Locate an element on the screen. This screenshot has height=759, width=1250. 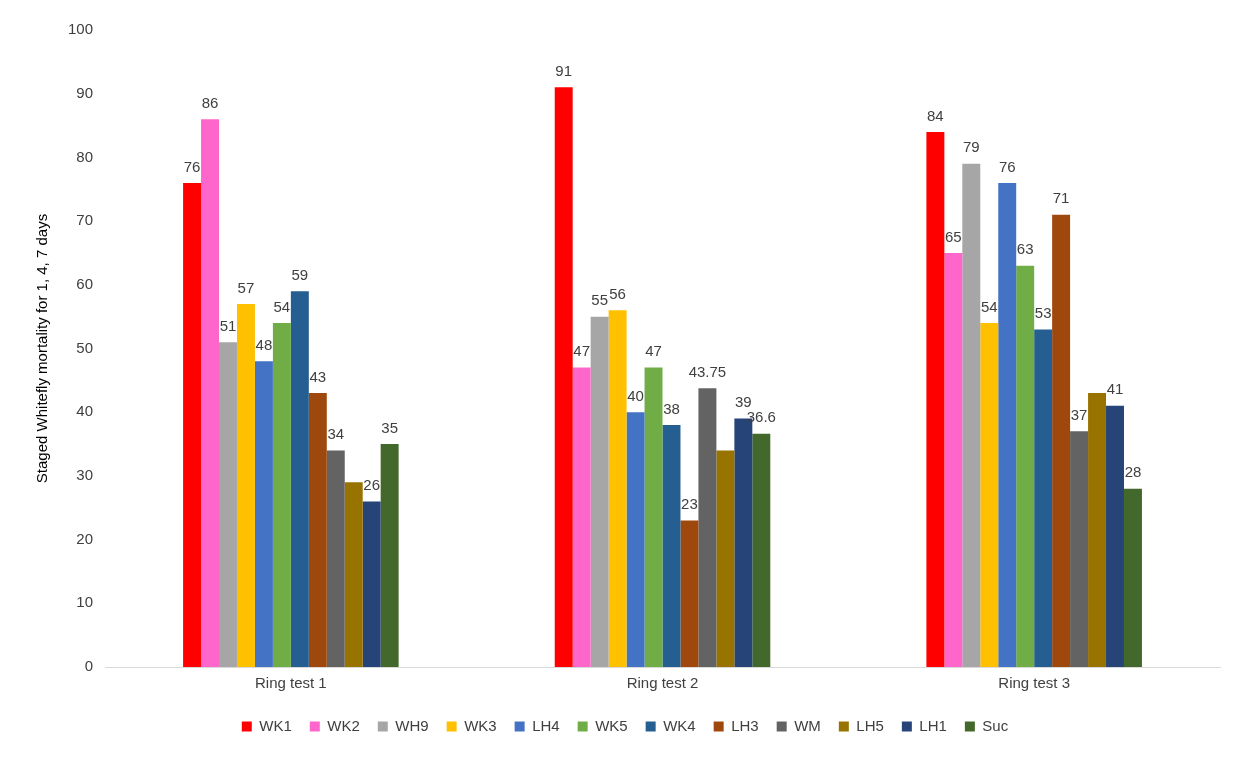
y-tick-label: 100 is located at coordinates (81, 29).